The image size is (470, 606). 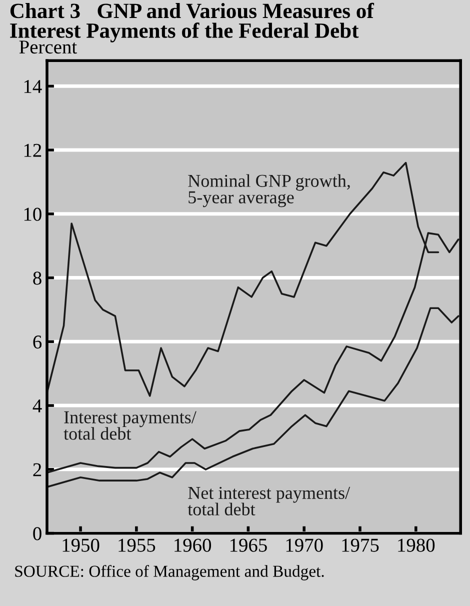 I want to click on series-label: Interest payments/ total debt, so click(x=130, y=425).